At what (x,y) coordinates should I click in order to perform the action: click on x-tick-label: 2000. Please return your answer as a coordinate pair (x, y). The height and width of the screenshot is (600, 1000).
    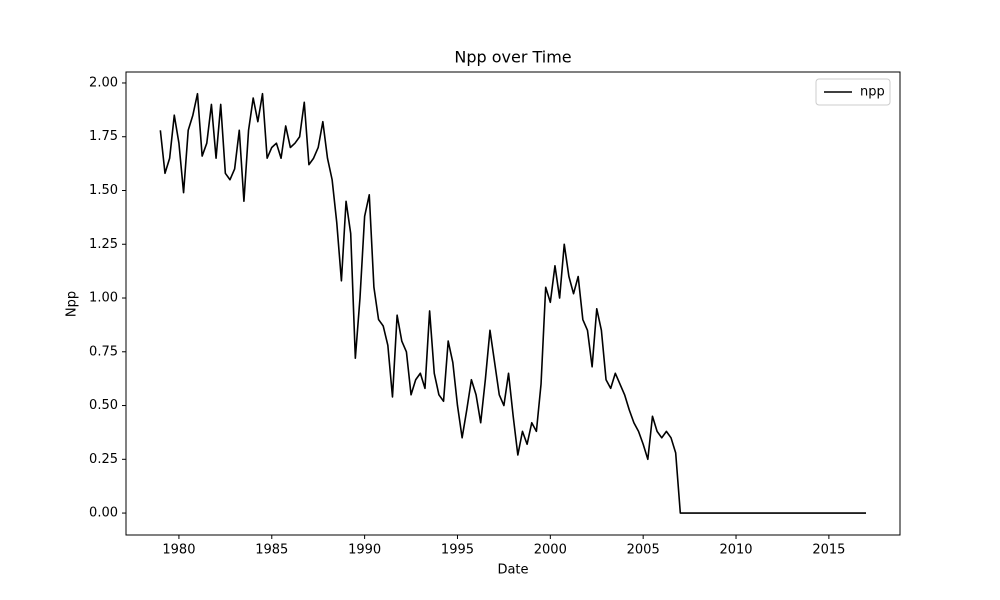
    Looking at the image, I should click on (550, 550).